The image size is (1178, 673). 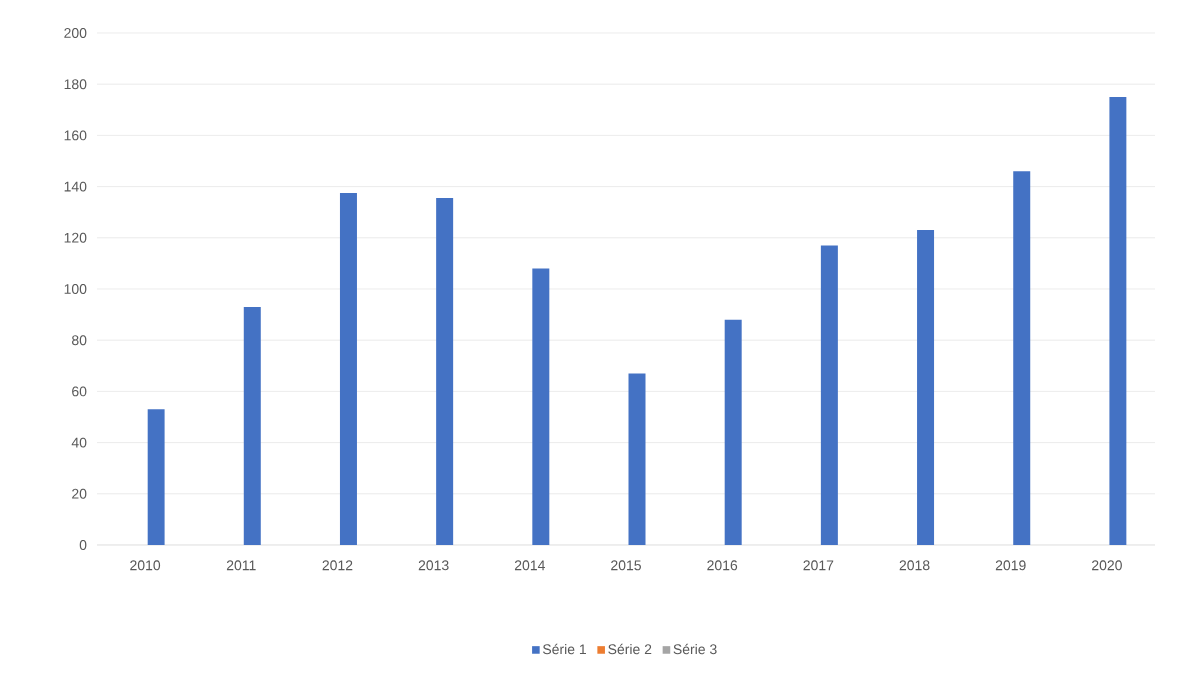 I want to click on legend-label: Série 3, so click(x=695, y=649).